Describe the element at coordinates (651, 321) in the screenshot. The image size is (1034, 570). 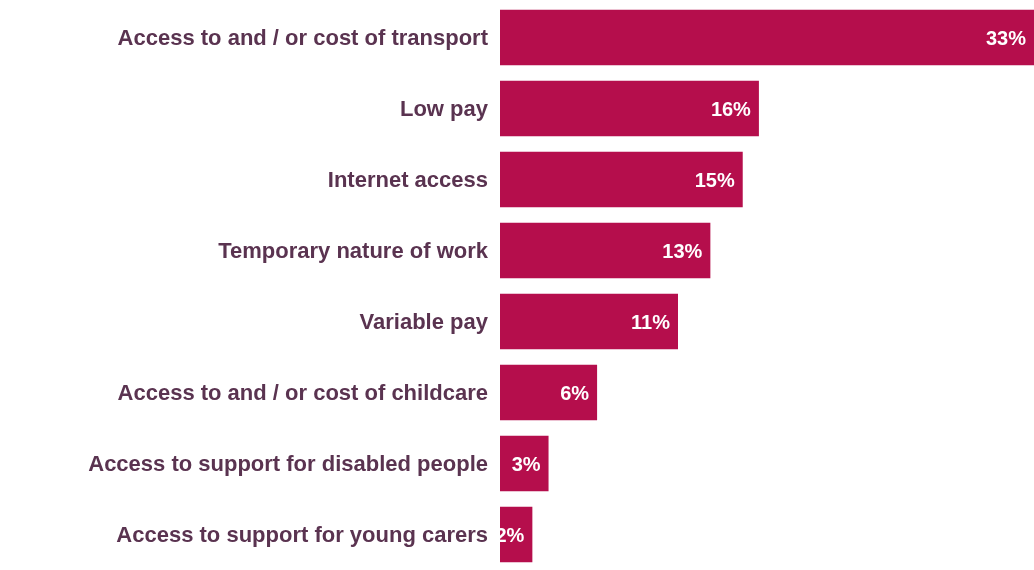
I see `data-label: 11%` at that location.